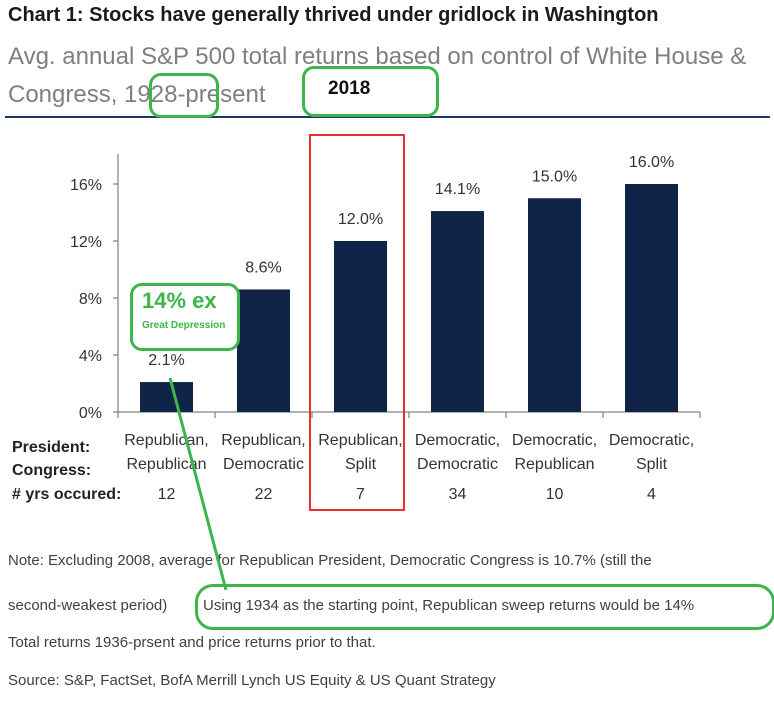 The height and width of the screenshot is (703, 774). I want to click on row-label: President:, so click(51, 447).